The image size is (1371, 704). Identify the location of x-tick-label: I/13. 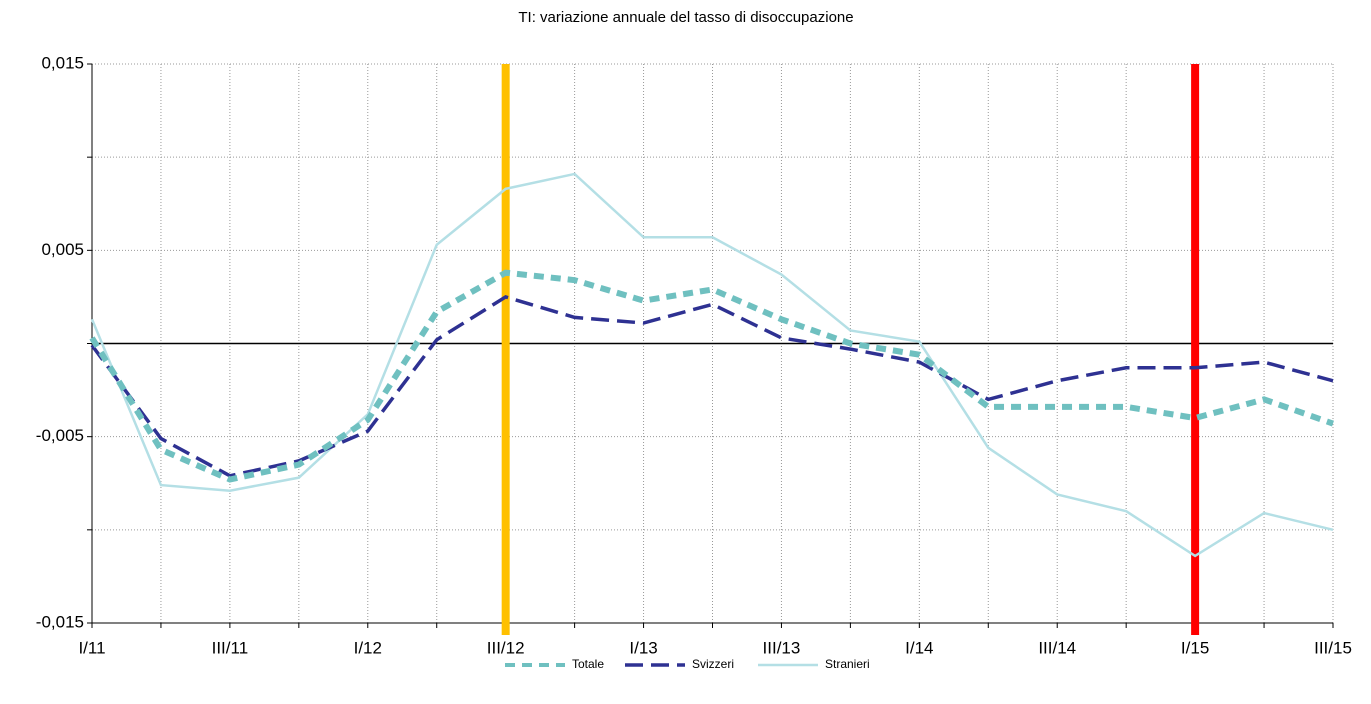
(643, 647).